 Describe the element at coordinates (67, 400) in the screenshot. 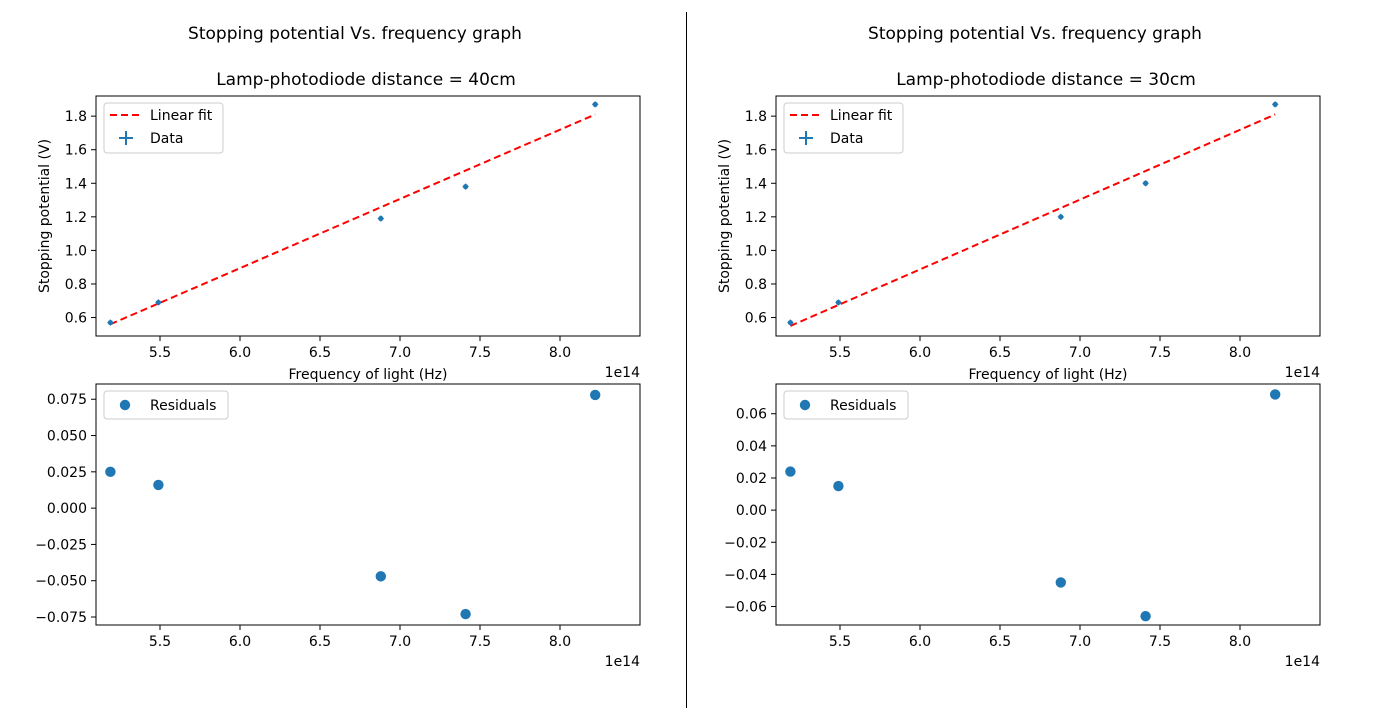

I see `y-tick-label: 0.075` at that location.